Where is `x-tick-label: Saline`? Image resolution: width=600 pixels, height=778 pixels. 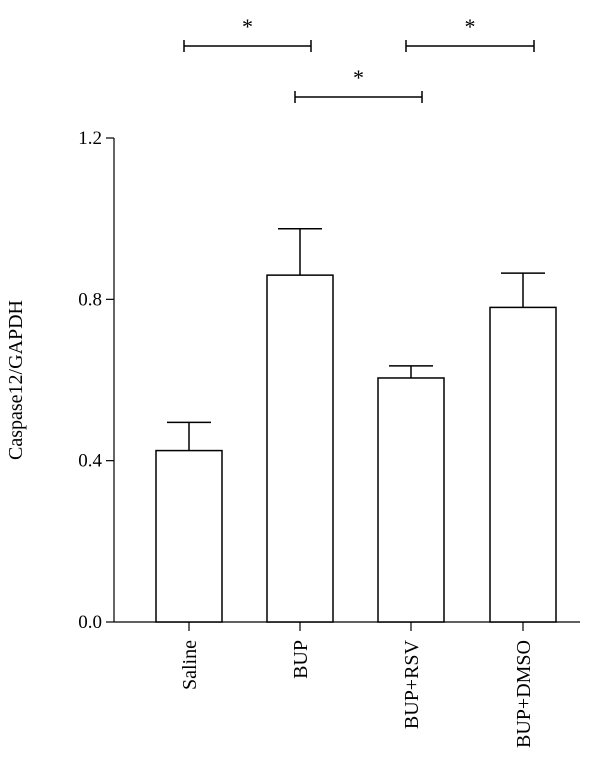 x-tick-label: Saline is located at coordinates (190, 665).